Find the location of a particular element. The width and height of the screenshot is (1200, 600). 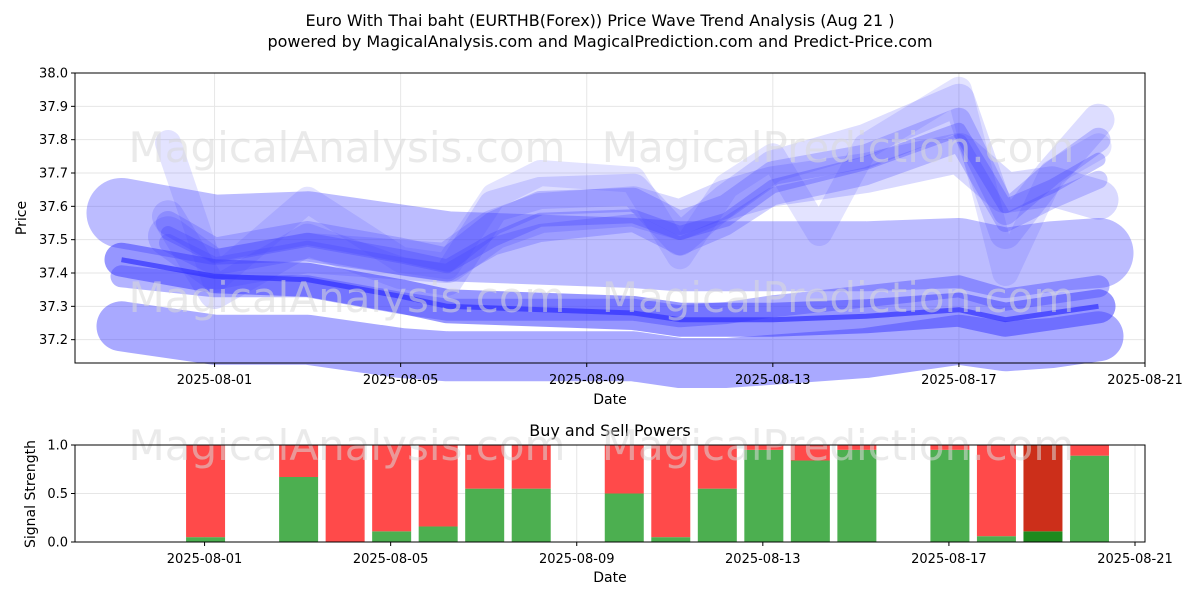

watermark-mid-left: MagicalAnalysis.com is located at coordinates (347, 297).